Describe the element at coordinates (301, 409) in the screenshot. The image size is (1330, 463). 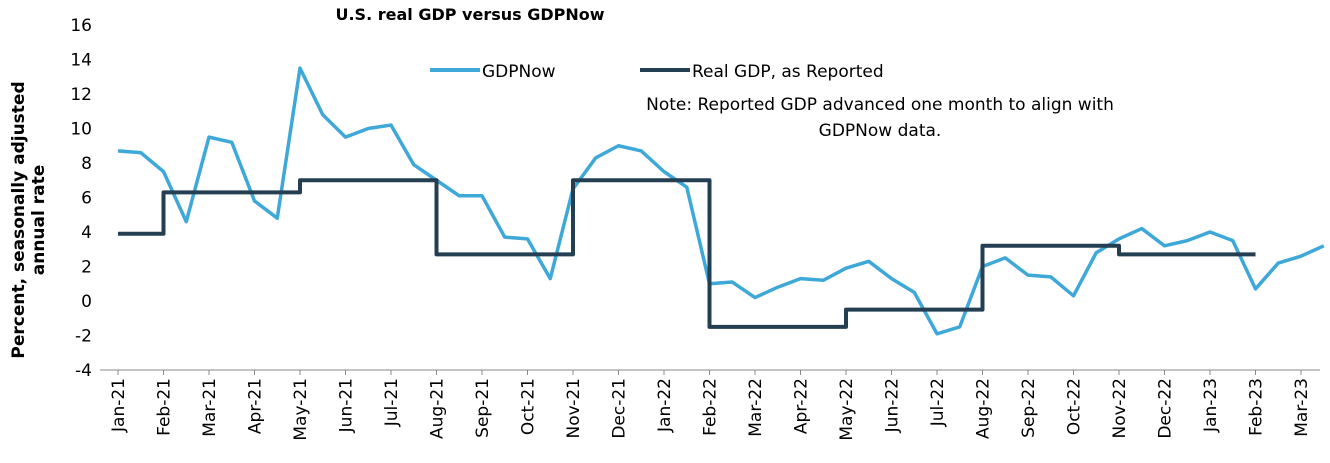
I see `x-tick-label: May-21` at that location.